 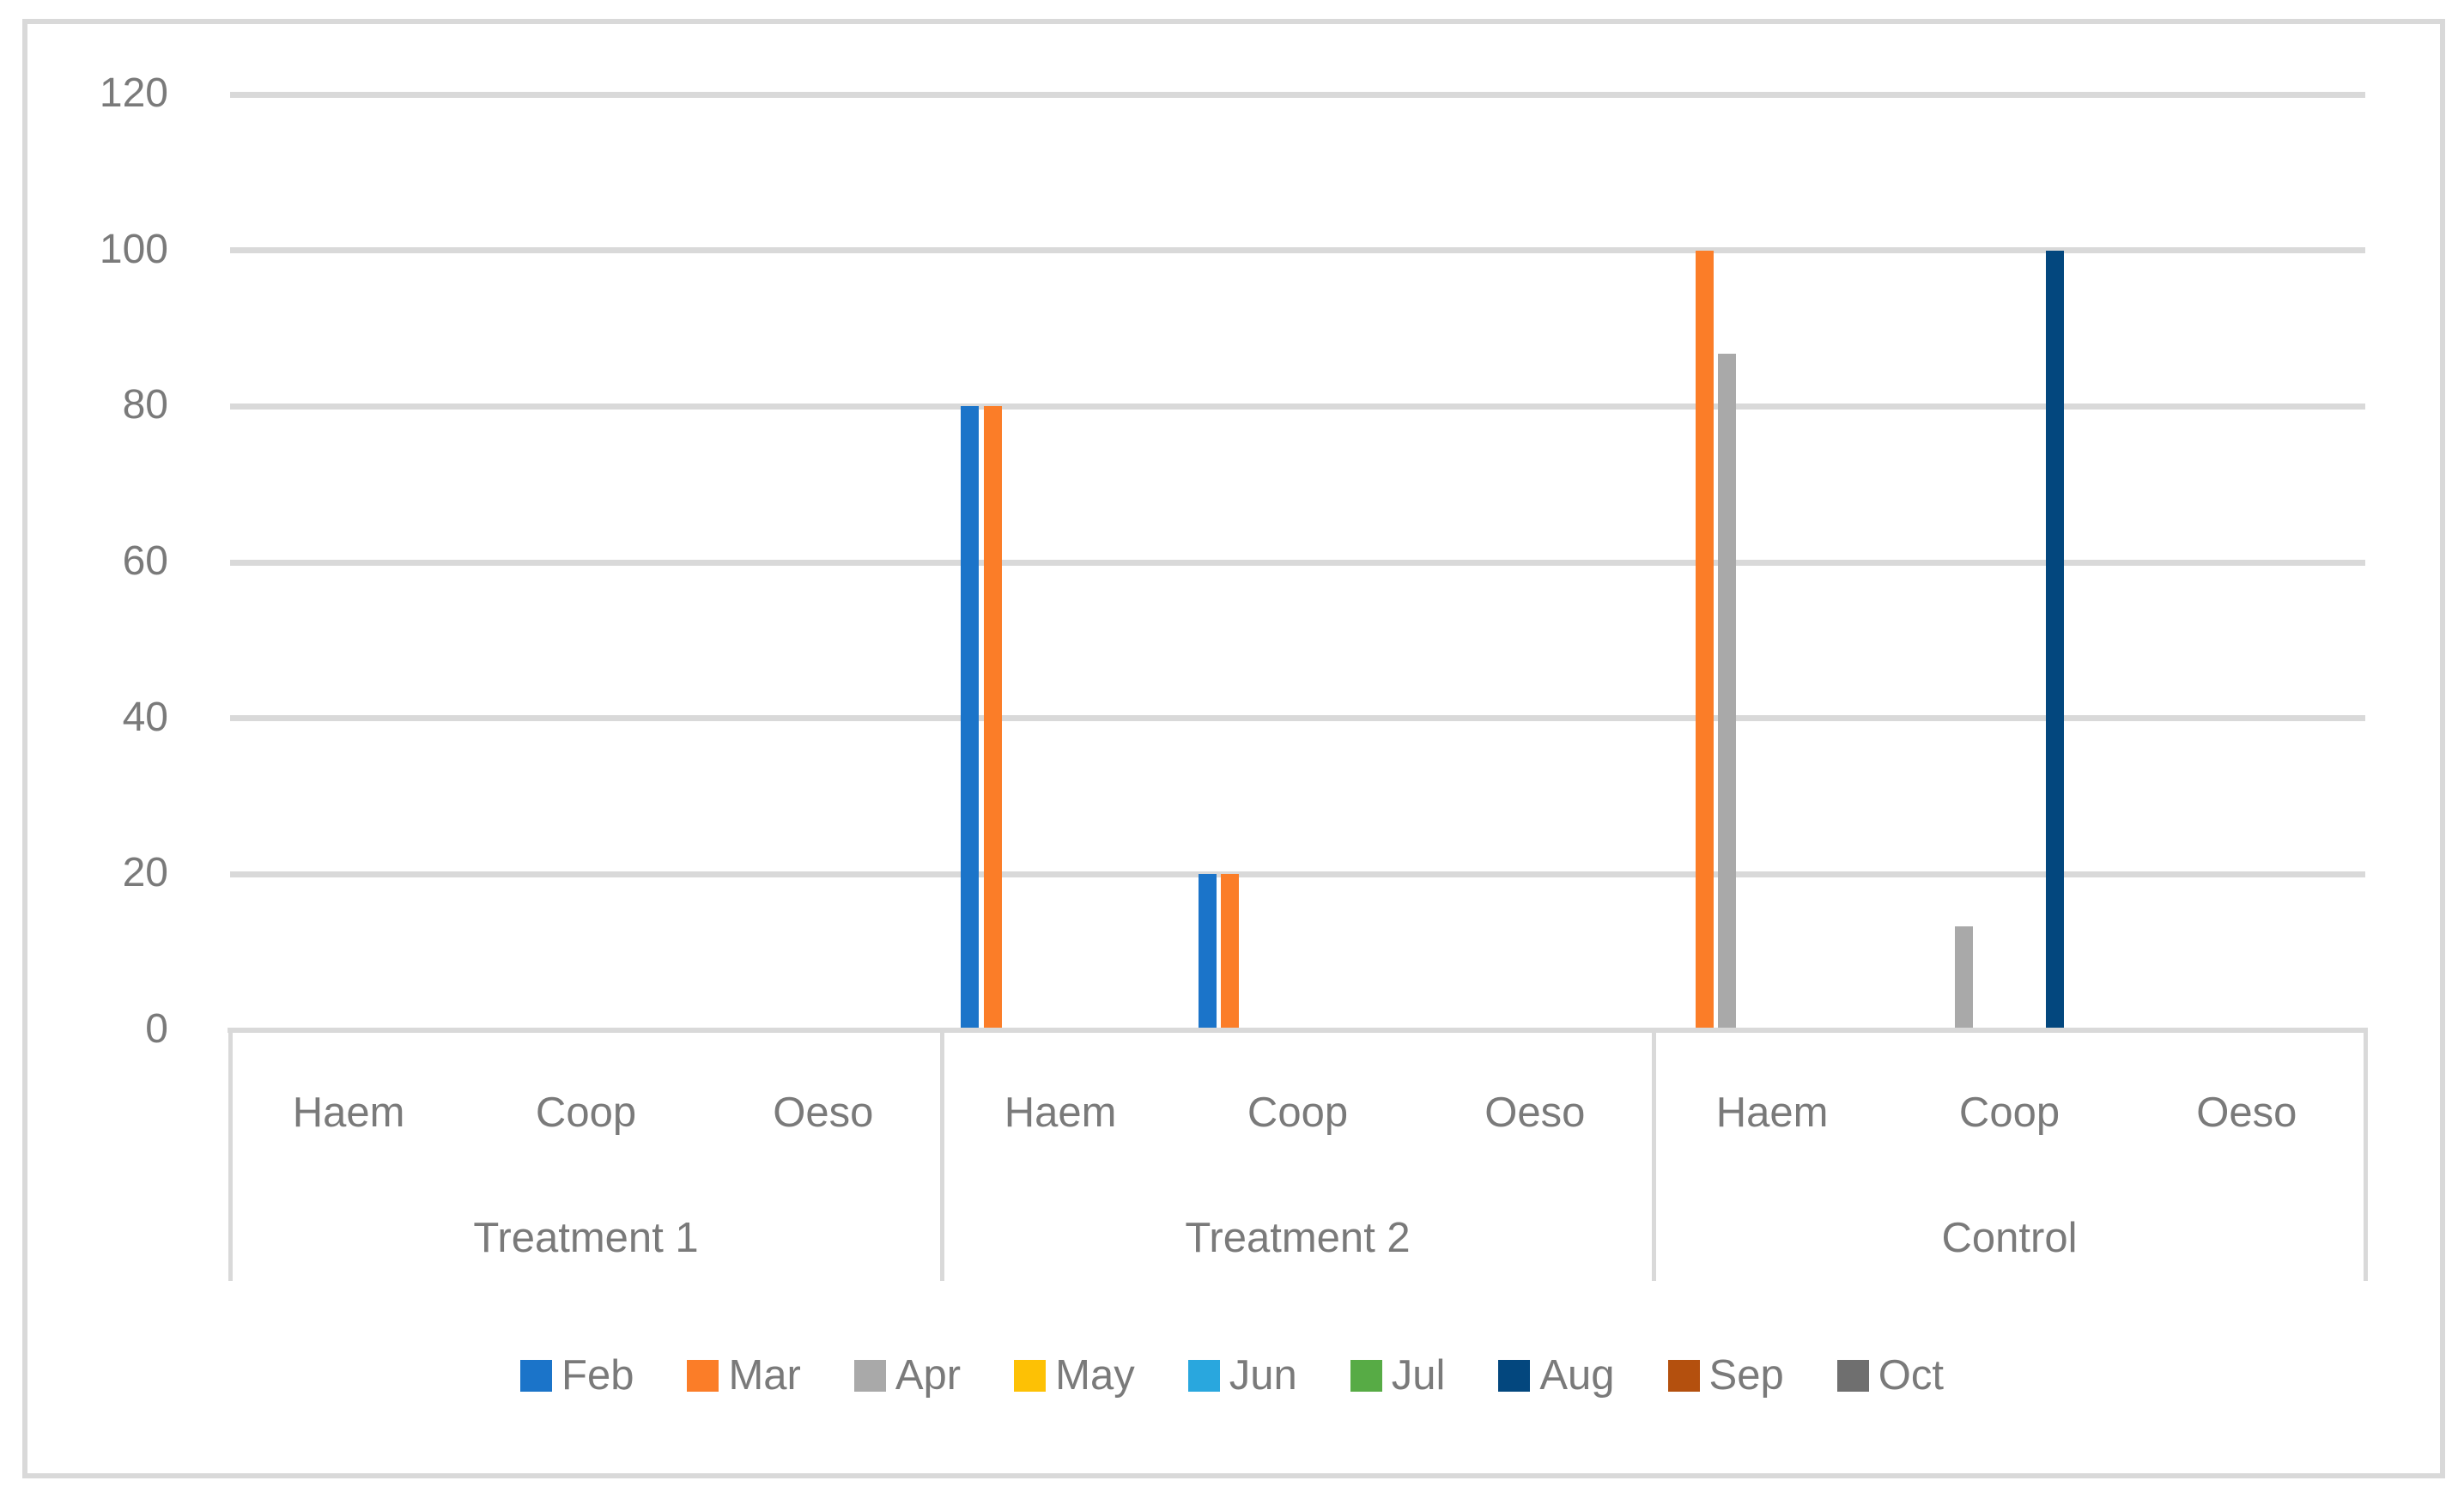 I want to click on gridline-y120, so click(x=1297, y=94).